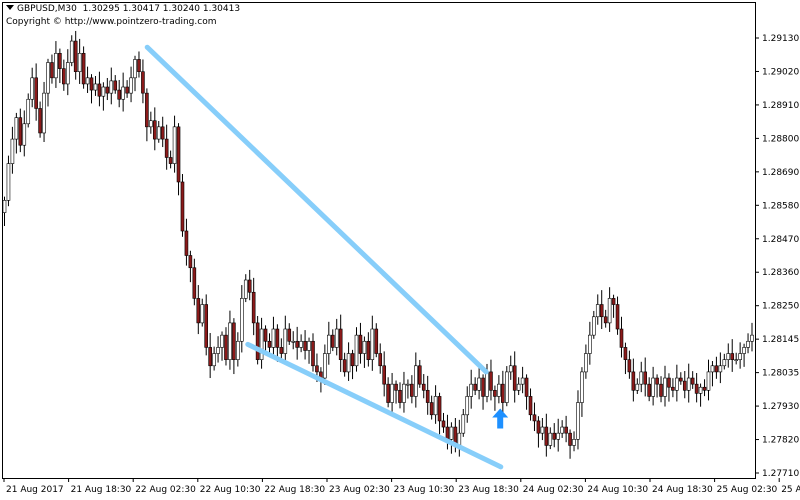 The height and width of the screenshot is (500, 800). What do you see at coordinates (359, 490) in the screenshot?
I see `time-tick-label: 23 Aug 02:30` at bounding box center [359, 490].